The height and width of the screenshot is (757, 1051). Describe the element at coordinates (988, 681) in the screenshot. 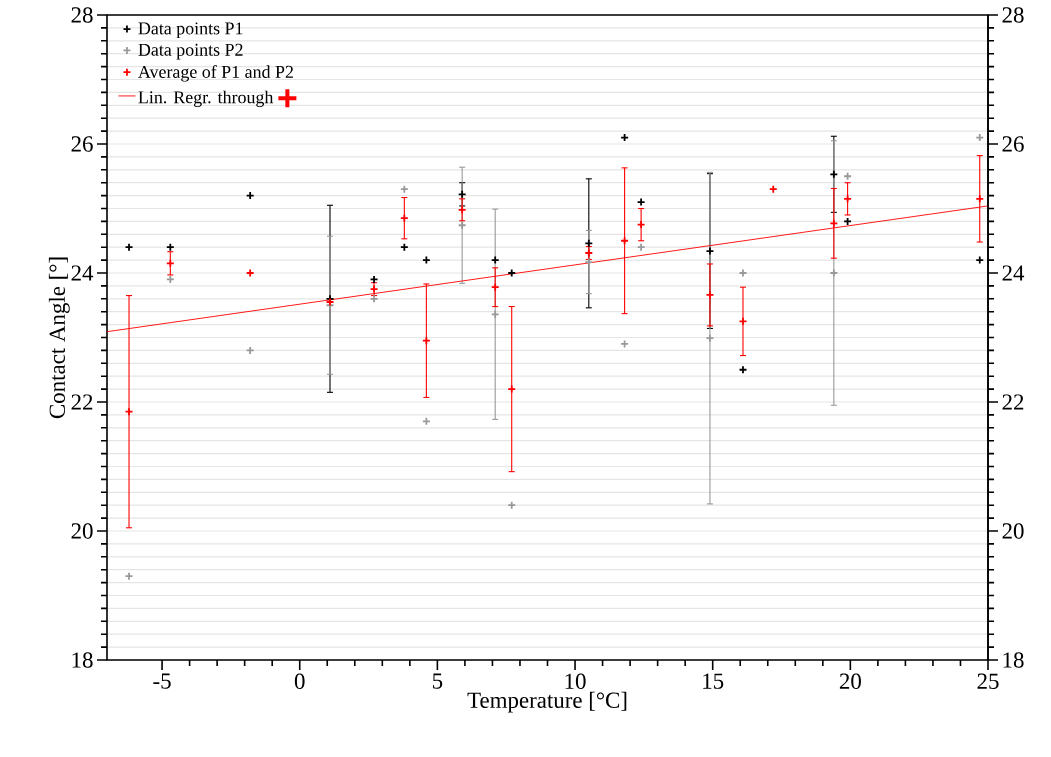

I see `x-tick-label: 25` at that location.